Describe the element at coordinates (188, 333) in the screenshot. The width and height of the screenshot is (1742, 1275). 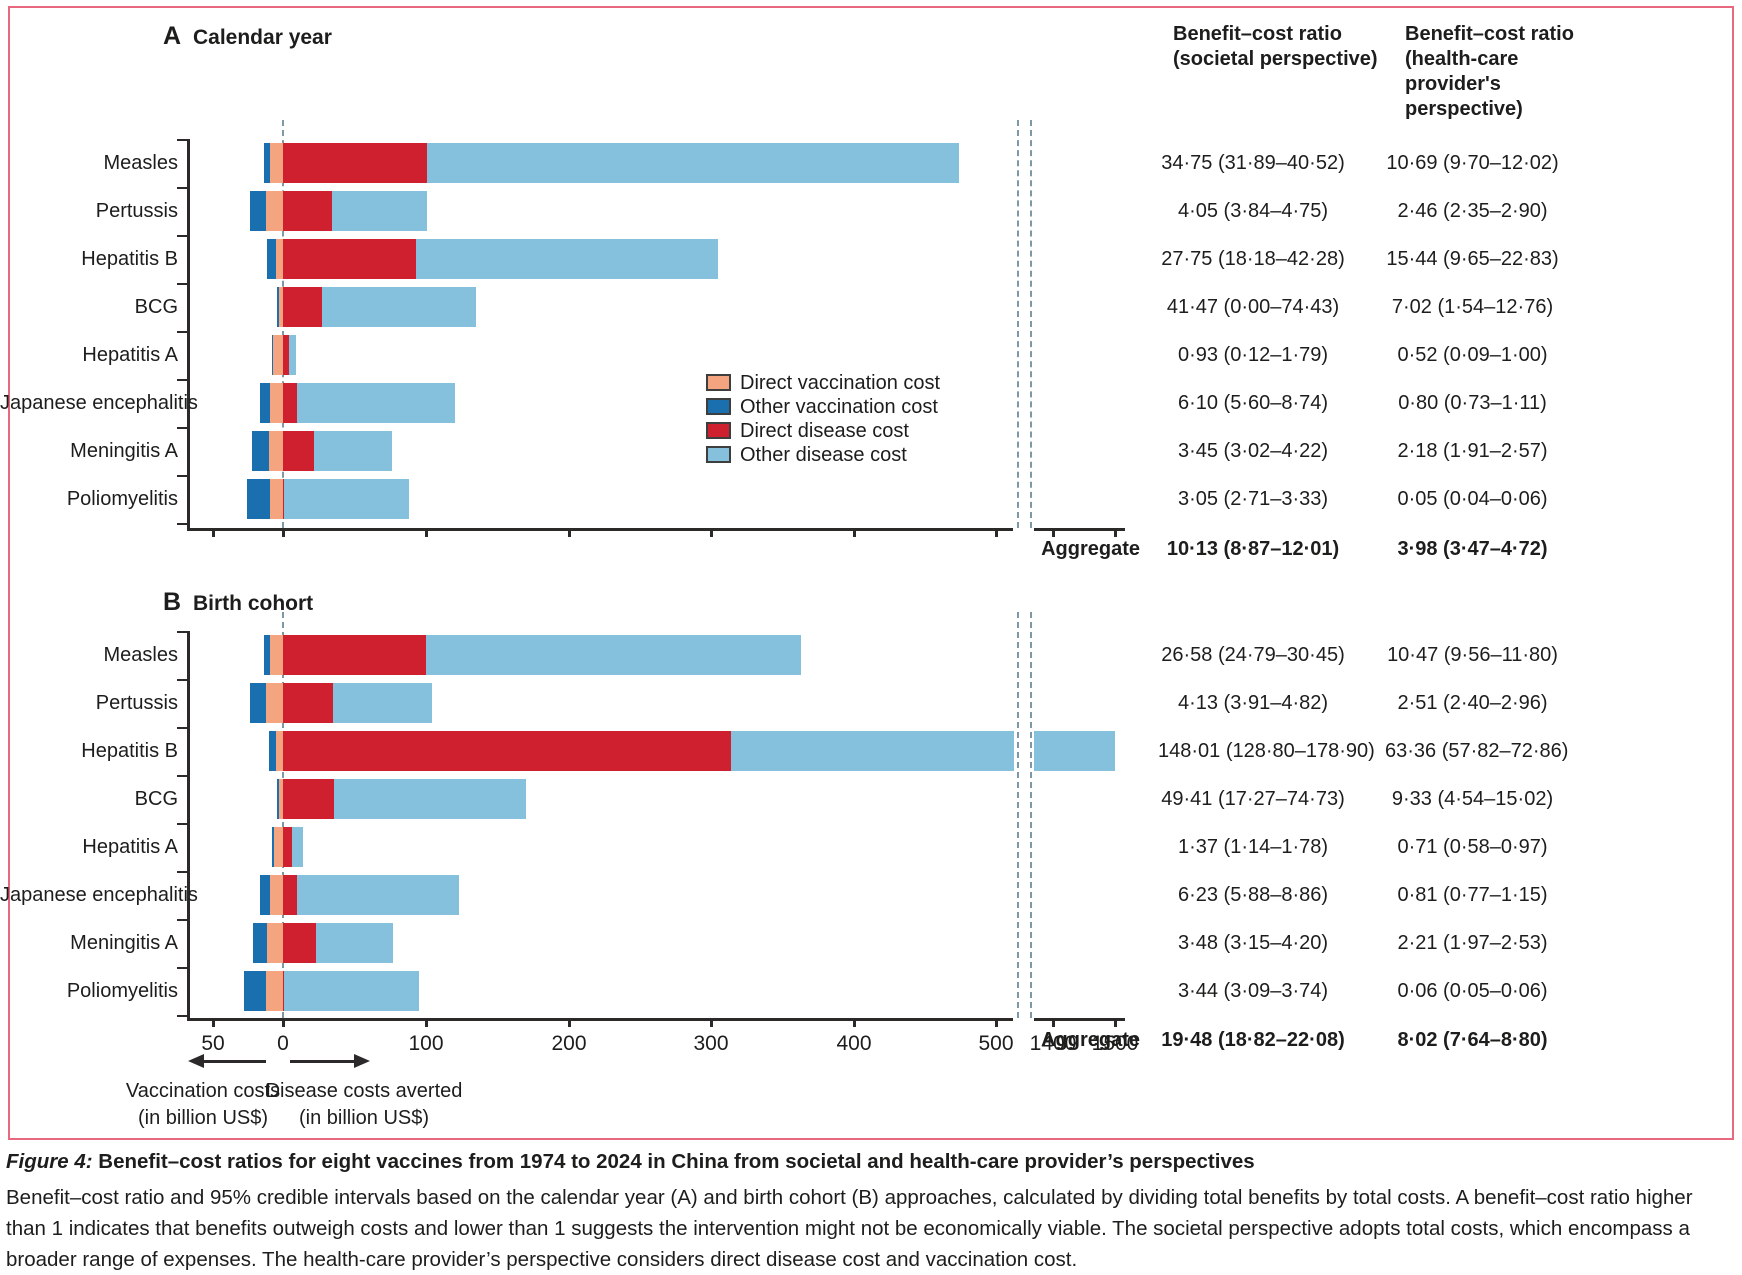
I see `y-axis-line` at that location.